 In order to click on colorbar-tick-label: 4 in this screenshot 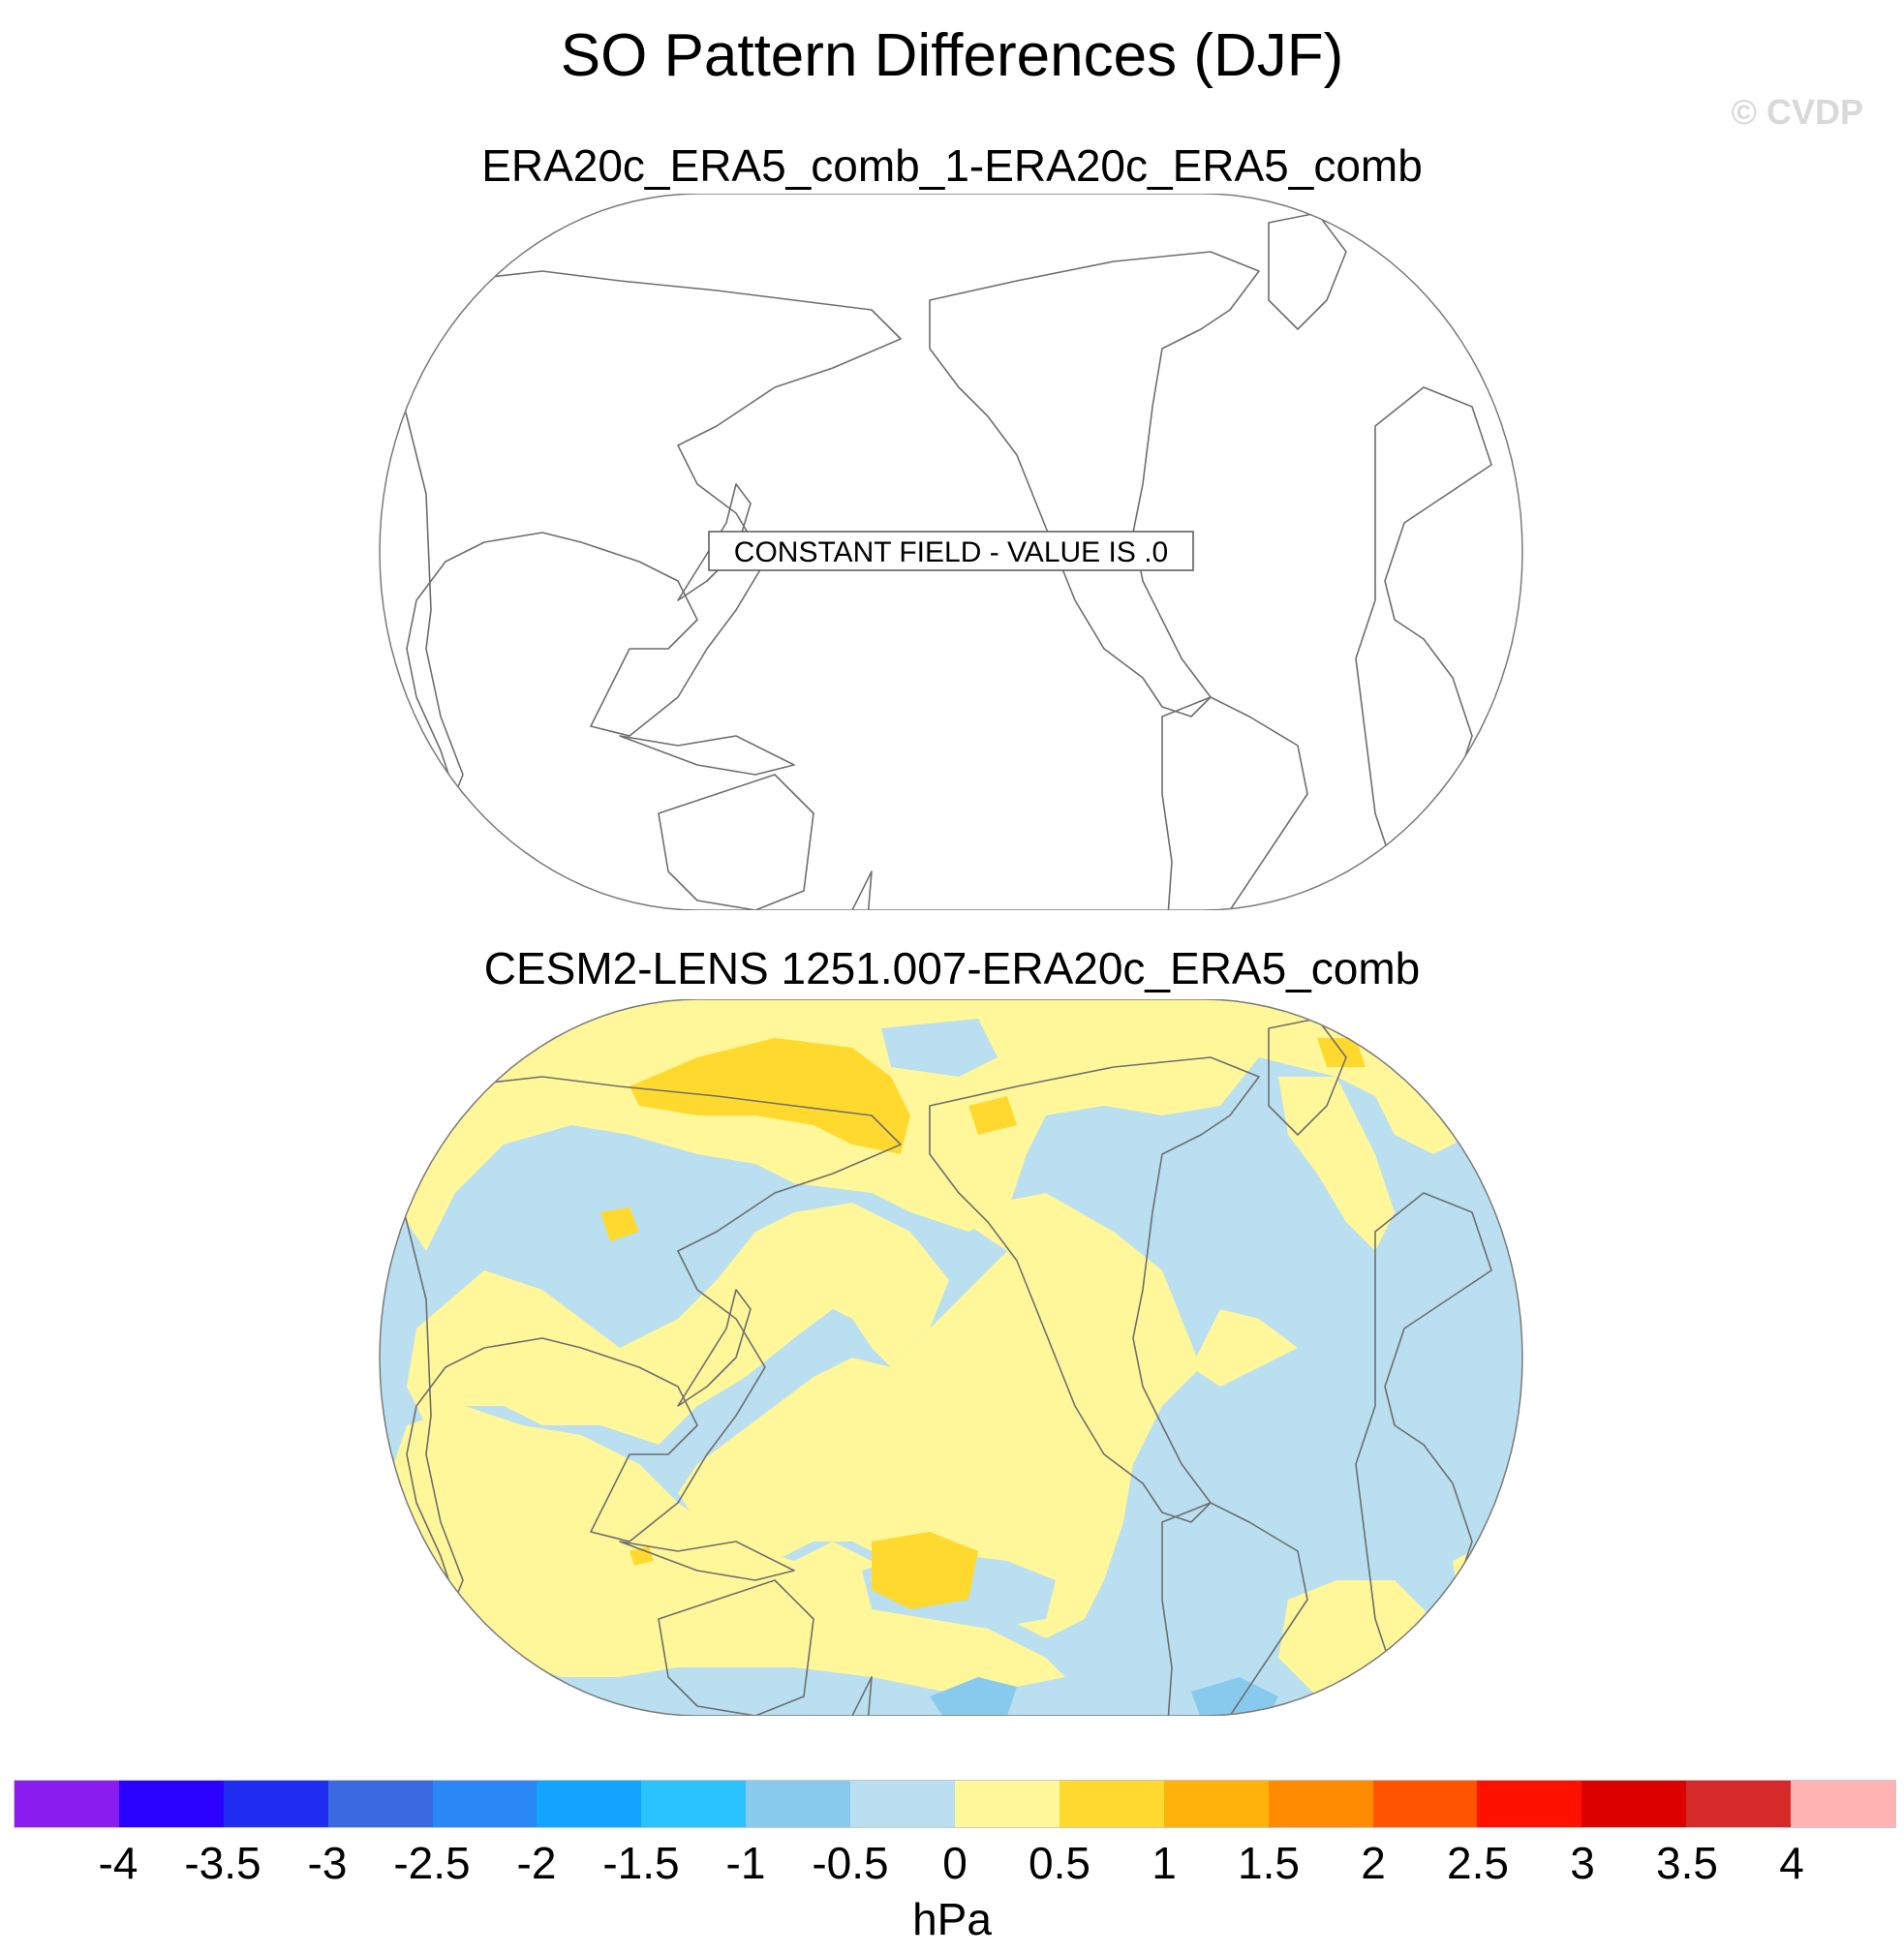, I will do `click(1792, 1863)`.